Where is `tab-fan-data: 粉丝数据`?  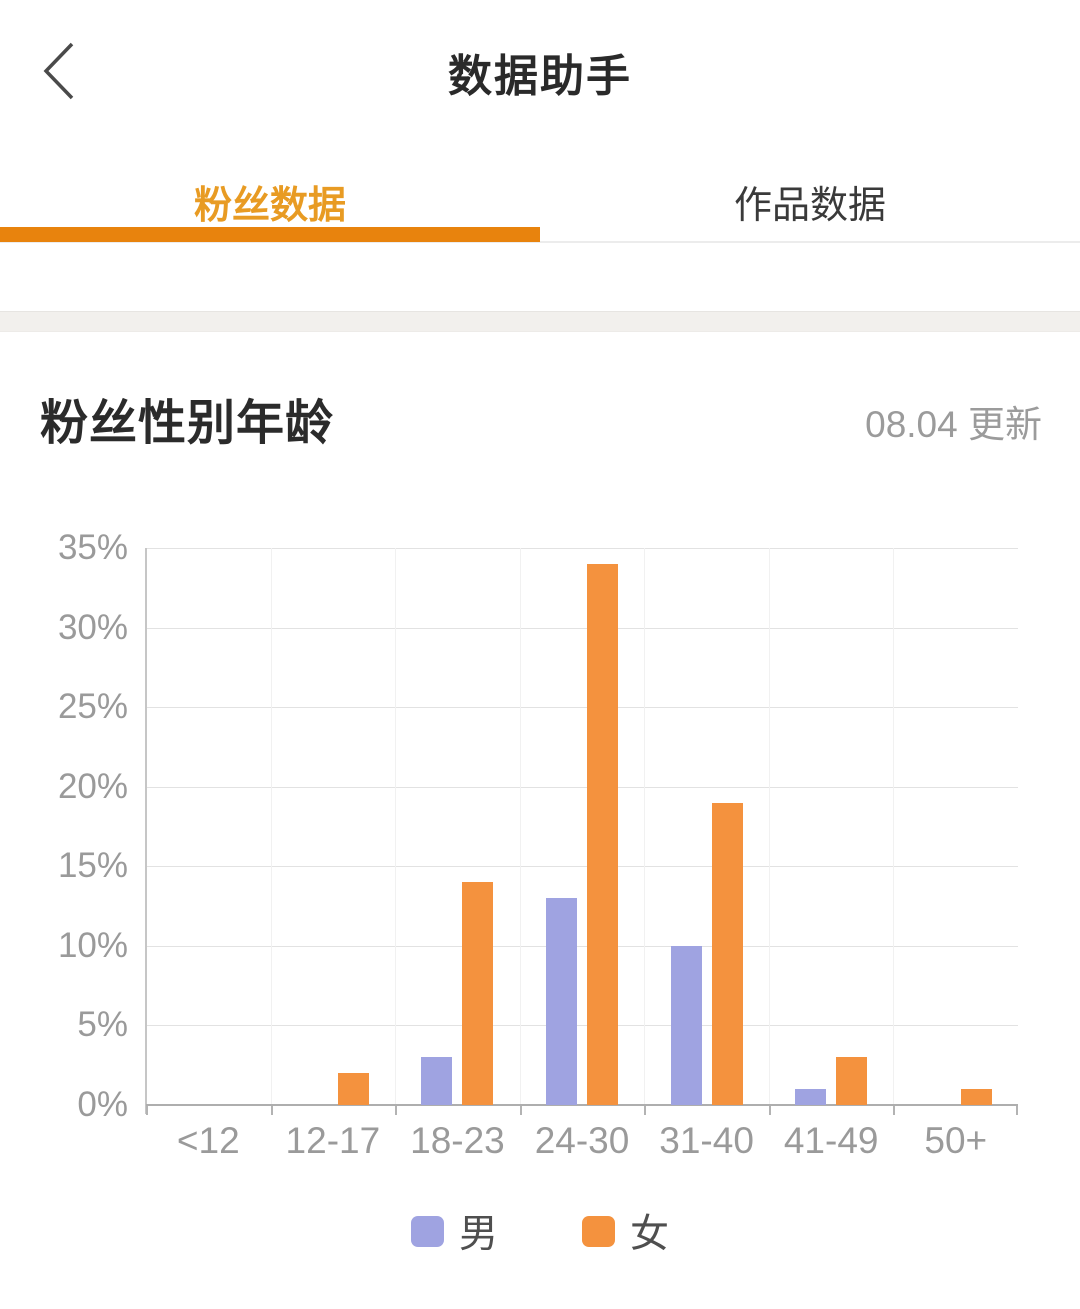
tab-fan-data: 粉丝数据 is located at coordinates (270, 201).